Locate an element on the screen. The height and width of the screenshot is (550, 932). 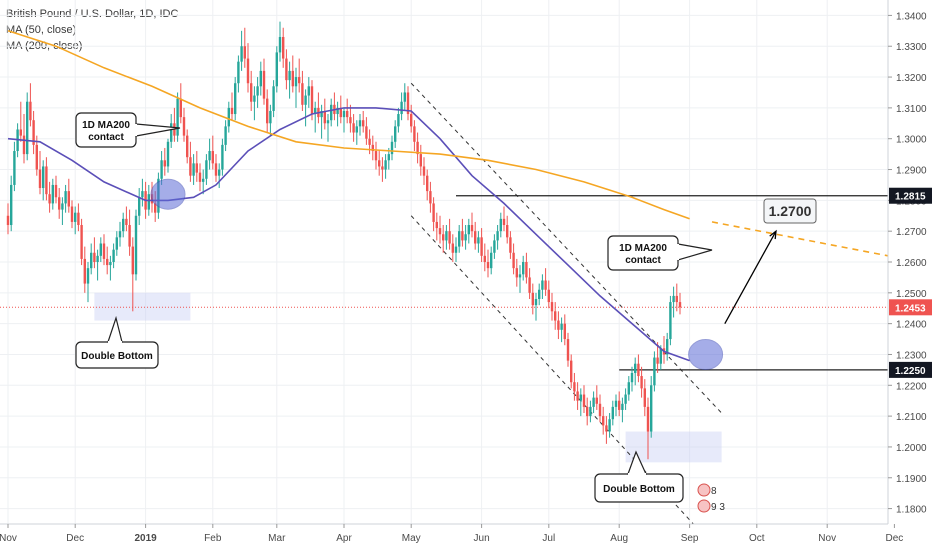
y-tick-label: 1.3400 is located at coordinates (911, 16).